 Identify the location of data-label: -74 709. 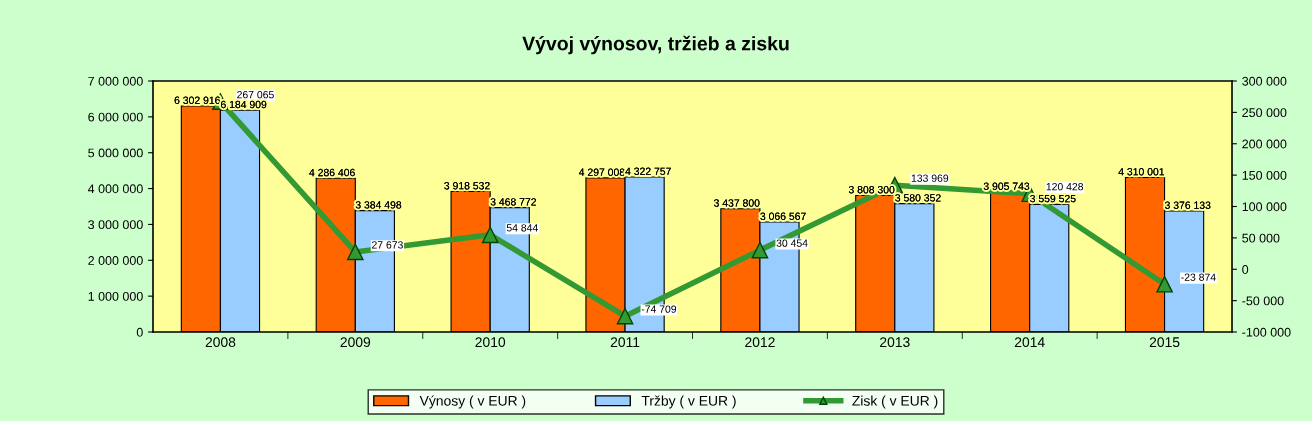
(659, 309).